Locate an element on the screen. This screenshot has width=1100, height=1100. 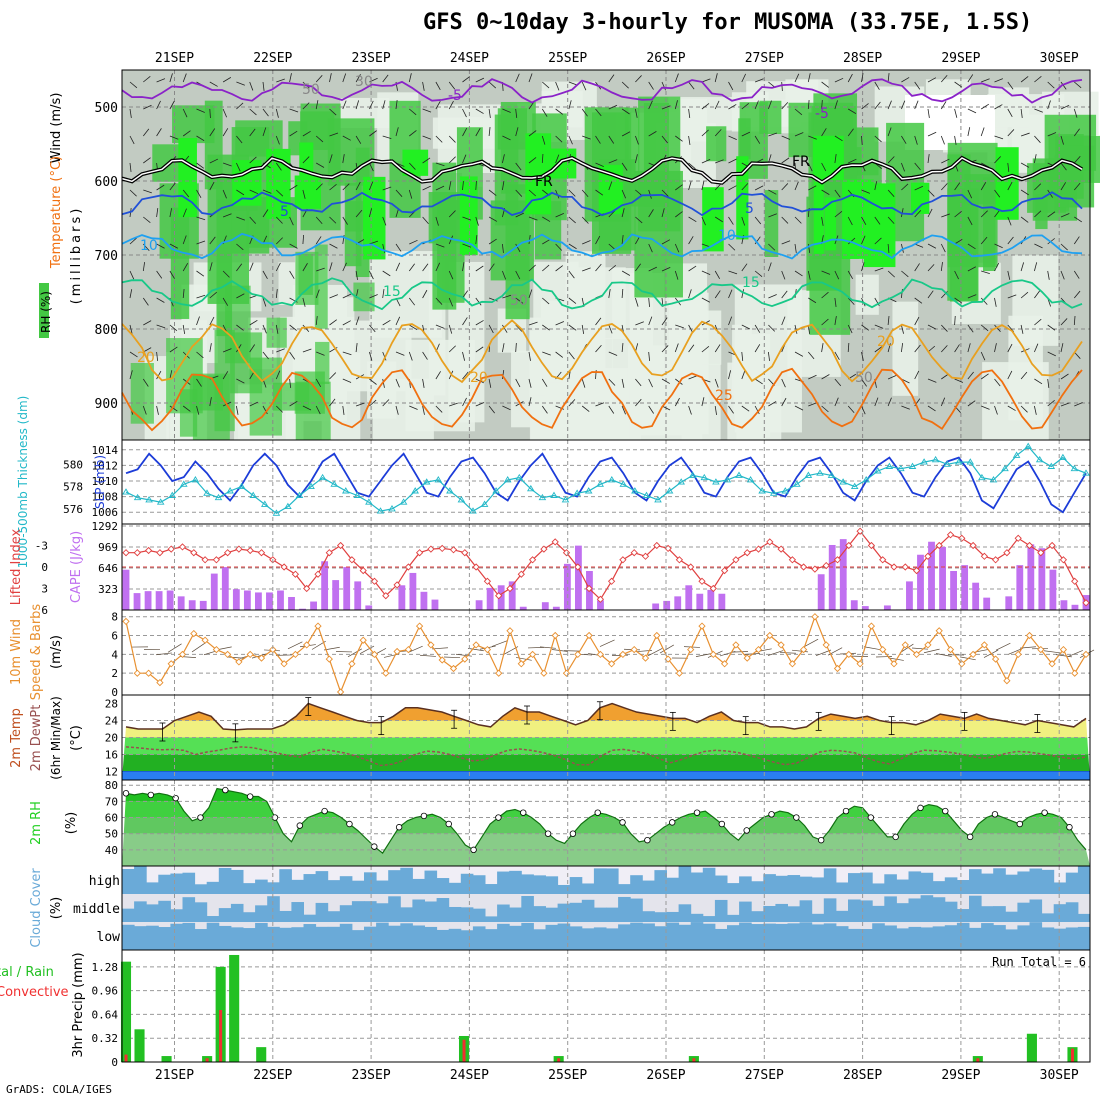
cape-tick-label: 323 is located at coordinates (108, 589).